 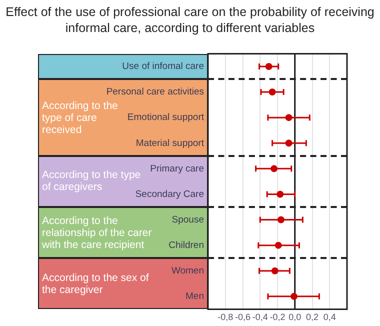 What do you see at coordinates (312, 317) in the screenshot?
I see `x-tick-label: 0,2` at bounding box center [312, 317].